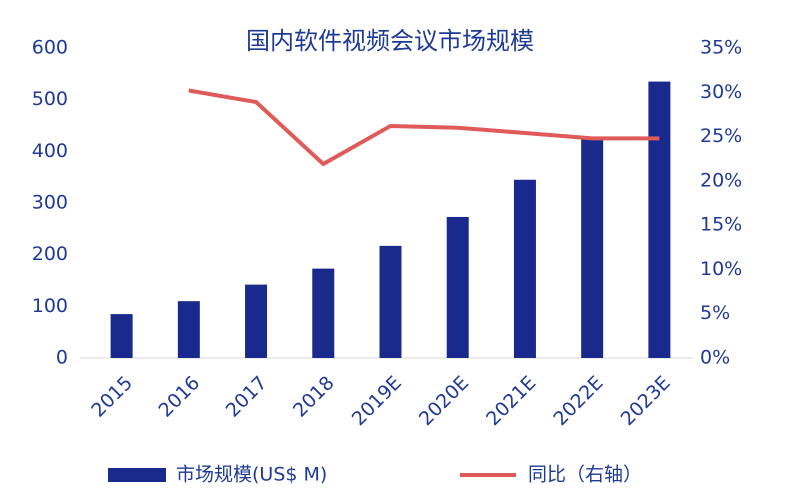 The width and height of the screenshot is (800, 504). What do you see at coordinates (50, 151) in the screenshot?
I see `y-tick-label: 400` at bounding box center [50, 151].